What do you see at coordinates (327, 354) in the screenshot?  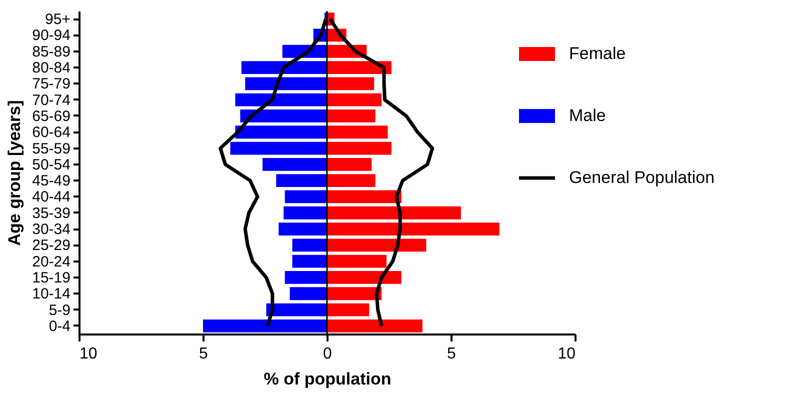 I see `x-tick-label: 0` at bounding box center [327, 354].